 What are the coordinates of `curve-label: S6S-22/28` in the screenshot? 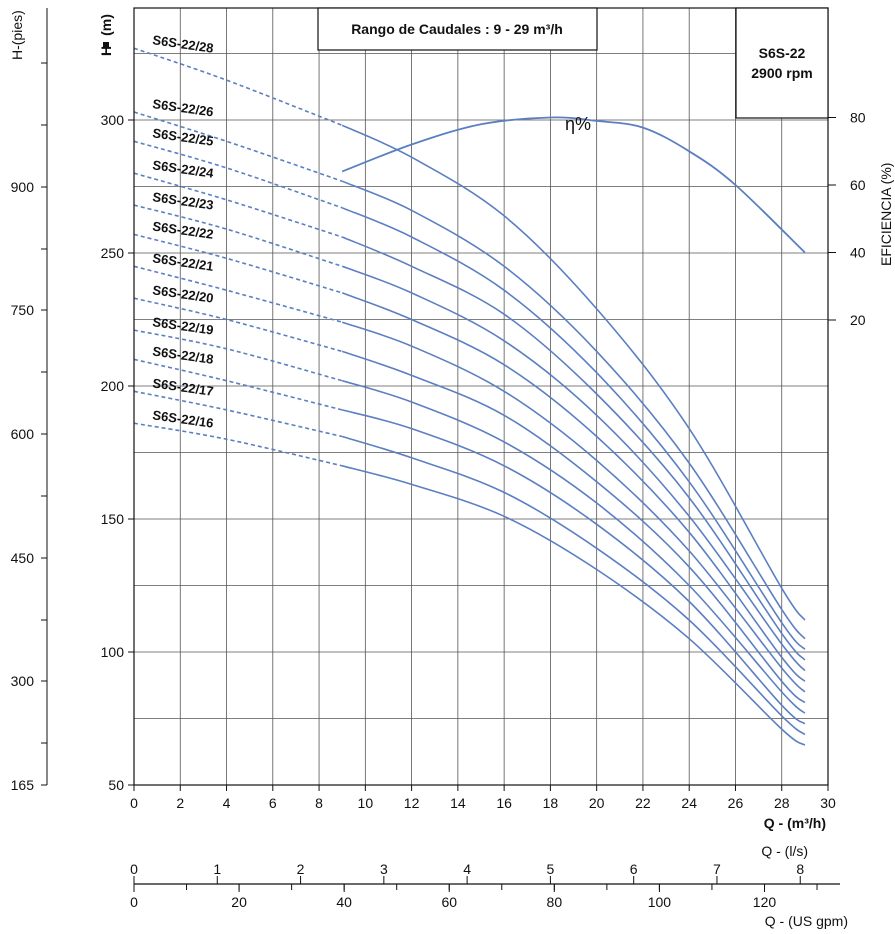 It's located at (183, 43).